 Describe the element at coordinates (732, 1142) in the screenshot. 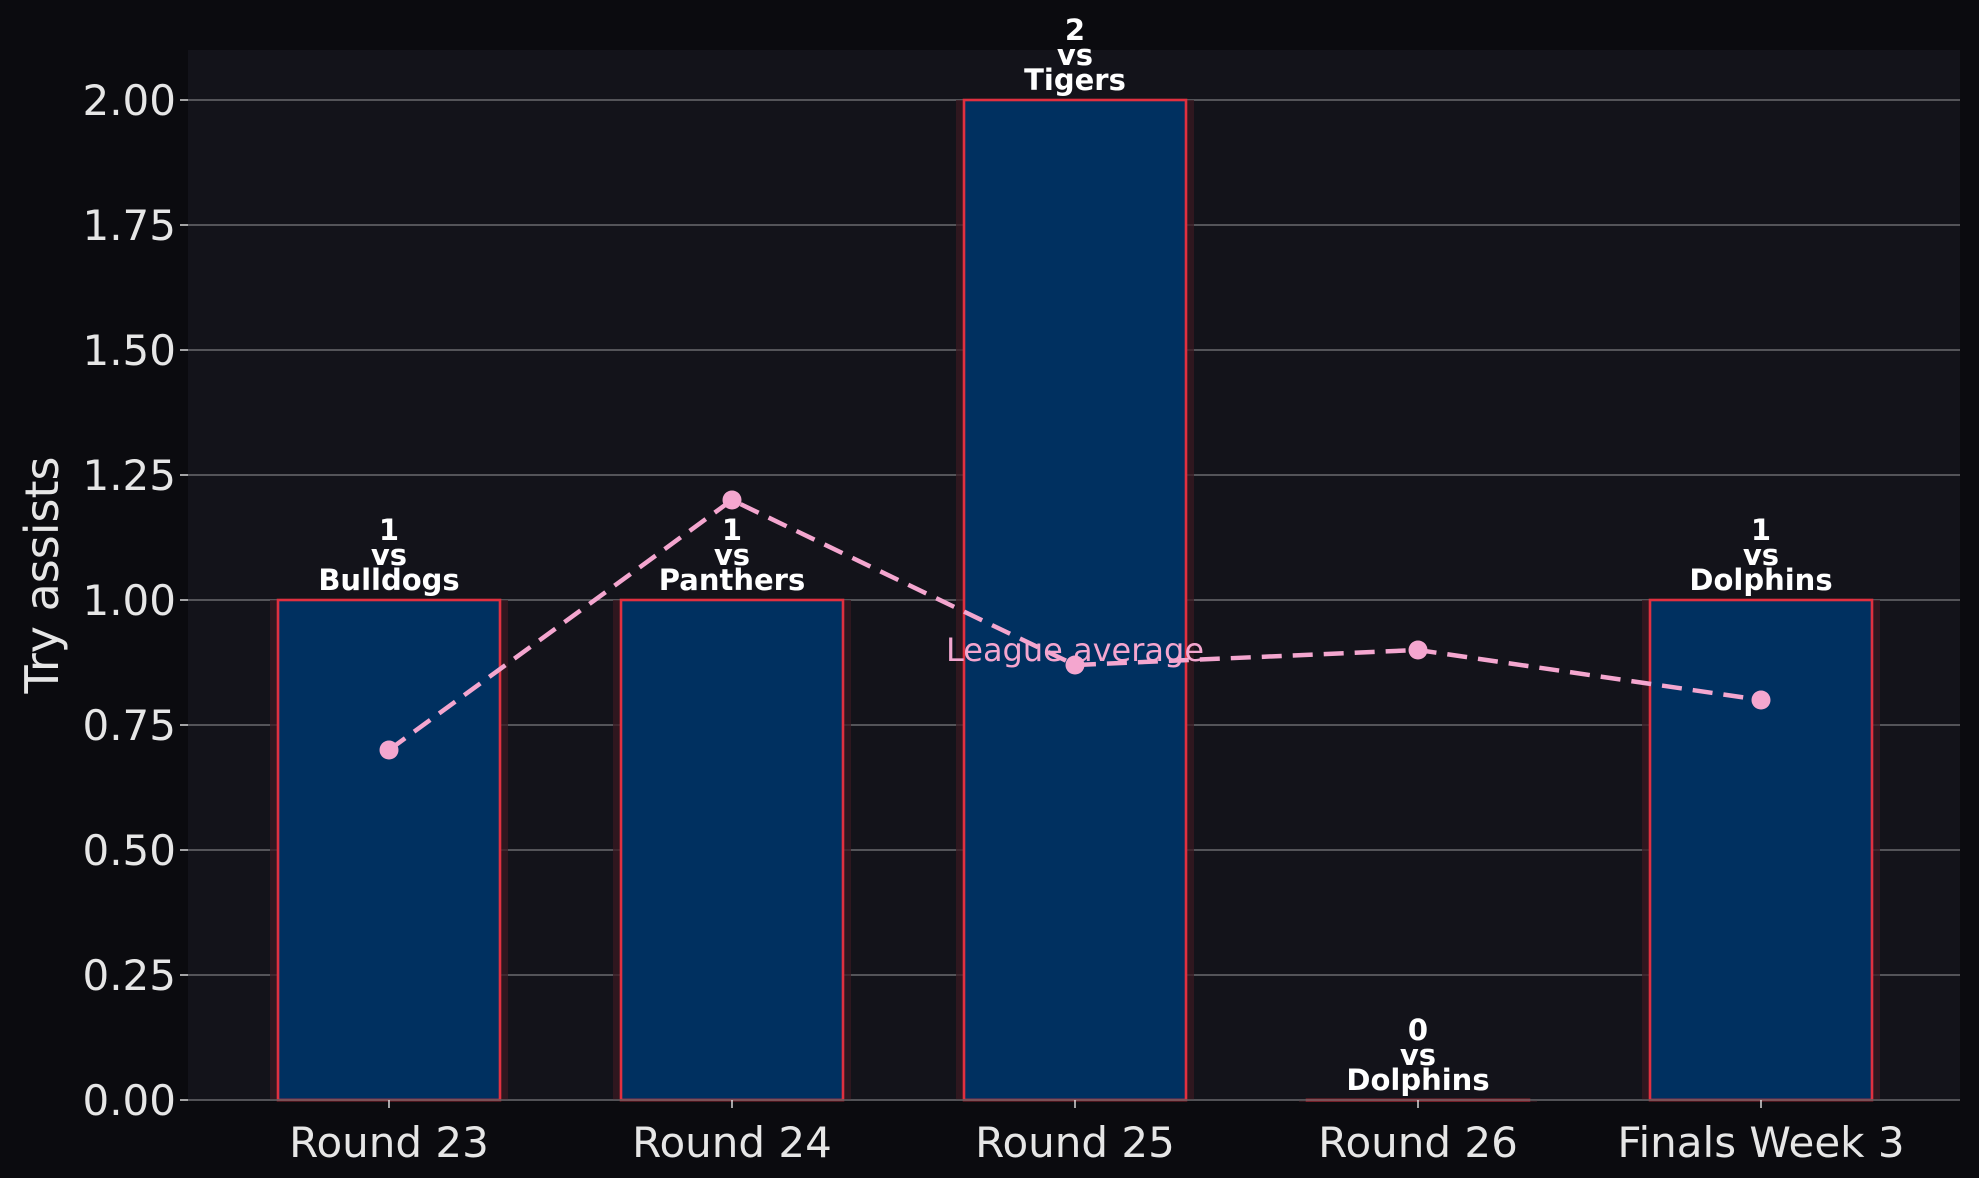

I see `x-tick-label: Round 24` at that location.